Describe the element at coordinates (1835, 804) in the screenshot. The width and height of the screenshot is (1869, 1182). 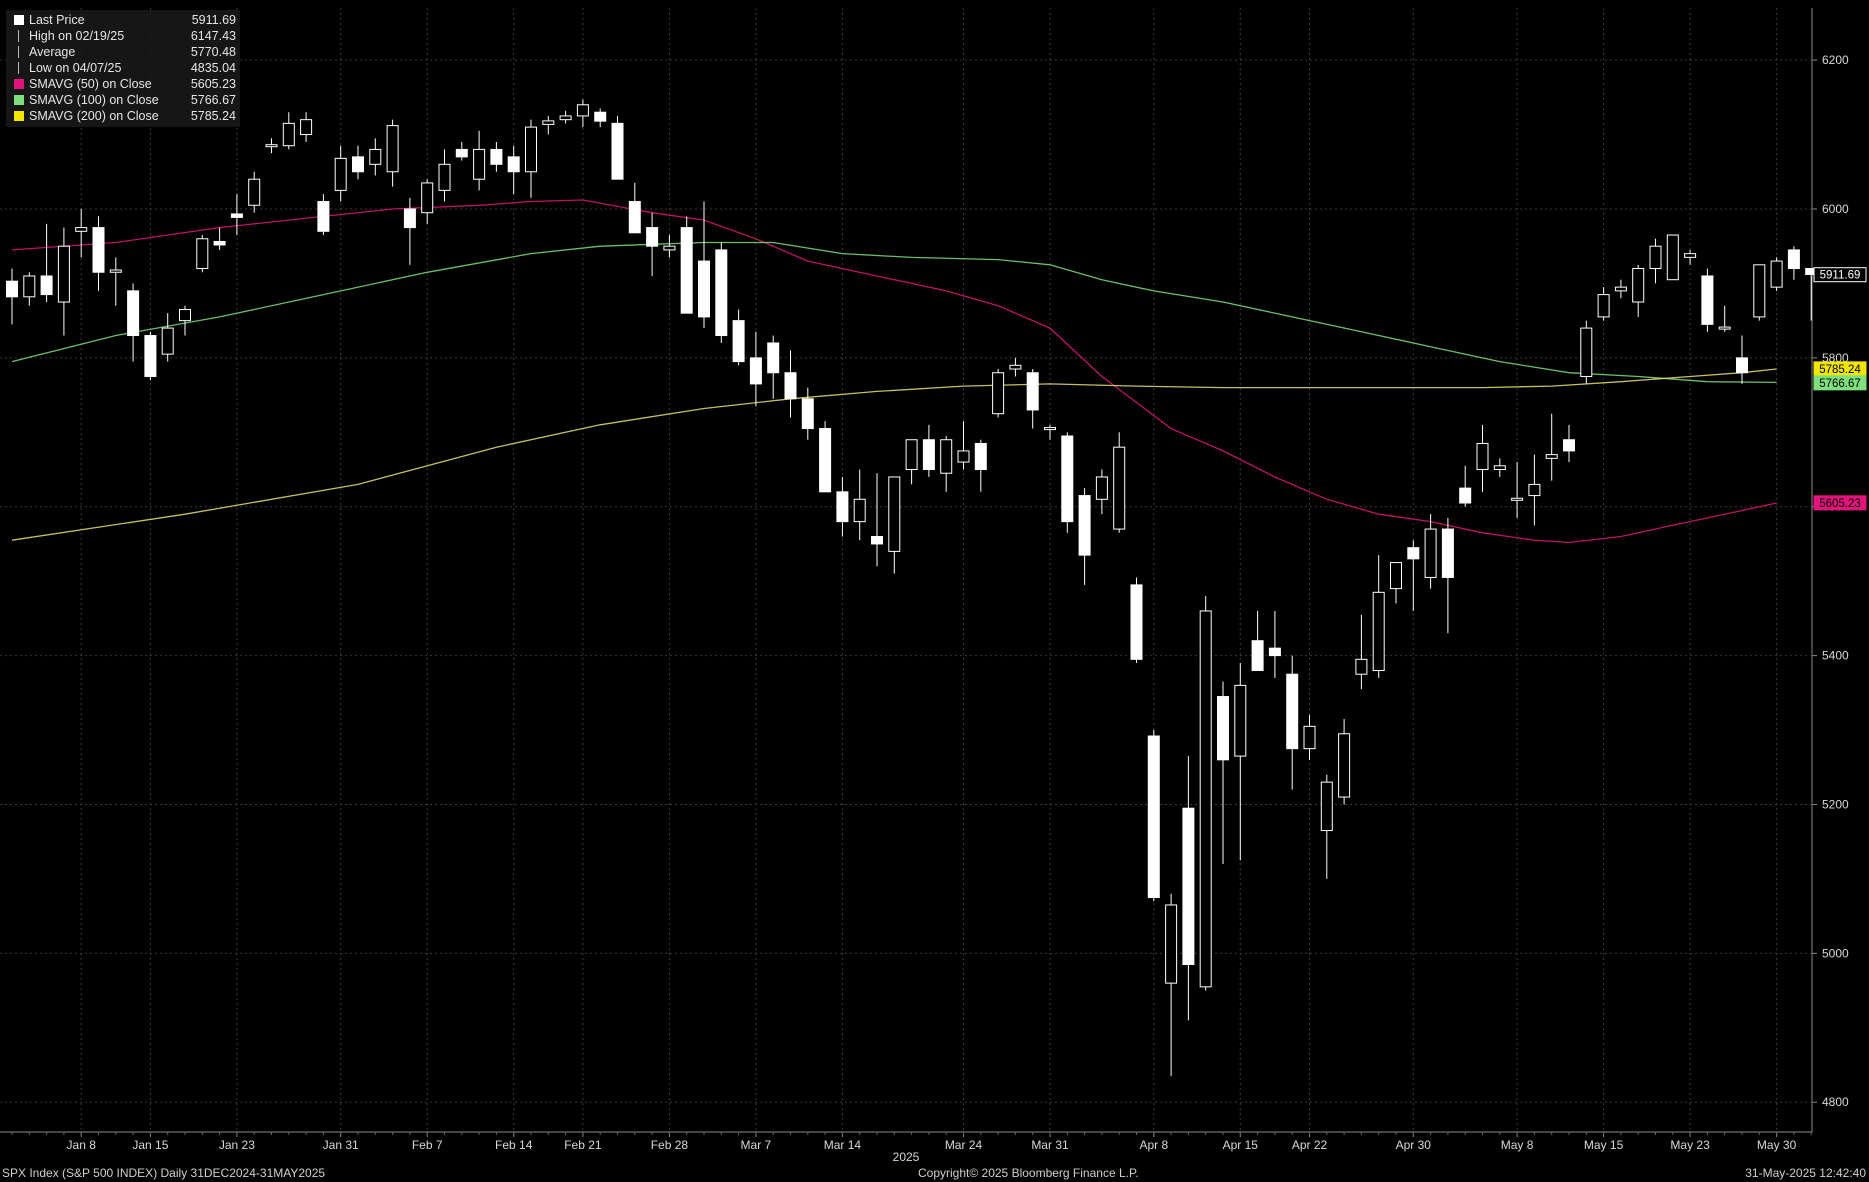
I see `y-tick-label: 5200` at that location.